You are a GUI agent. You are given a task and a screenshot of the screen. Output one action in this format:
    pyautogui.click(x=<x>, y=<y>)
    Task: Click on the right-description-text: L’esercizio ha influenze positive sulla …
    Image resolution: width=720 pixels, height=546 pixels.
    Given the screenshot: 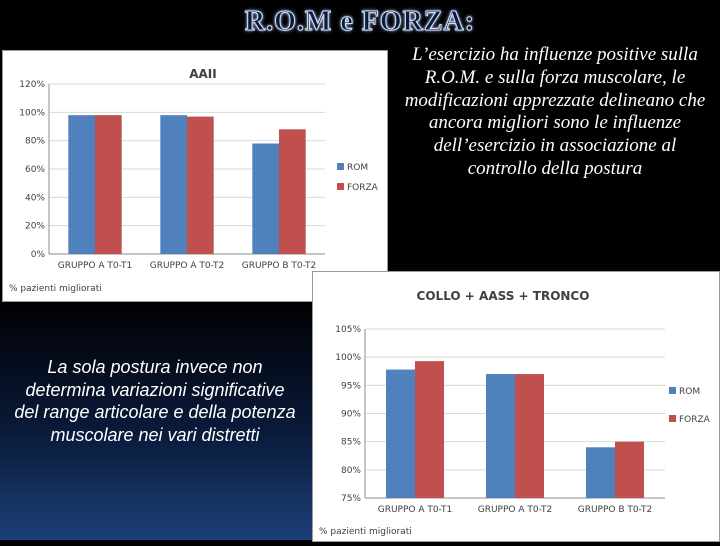 What is the action you would take?
    pyautogui.click(x=555, y=111)
    